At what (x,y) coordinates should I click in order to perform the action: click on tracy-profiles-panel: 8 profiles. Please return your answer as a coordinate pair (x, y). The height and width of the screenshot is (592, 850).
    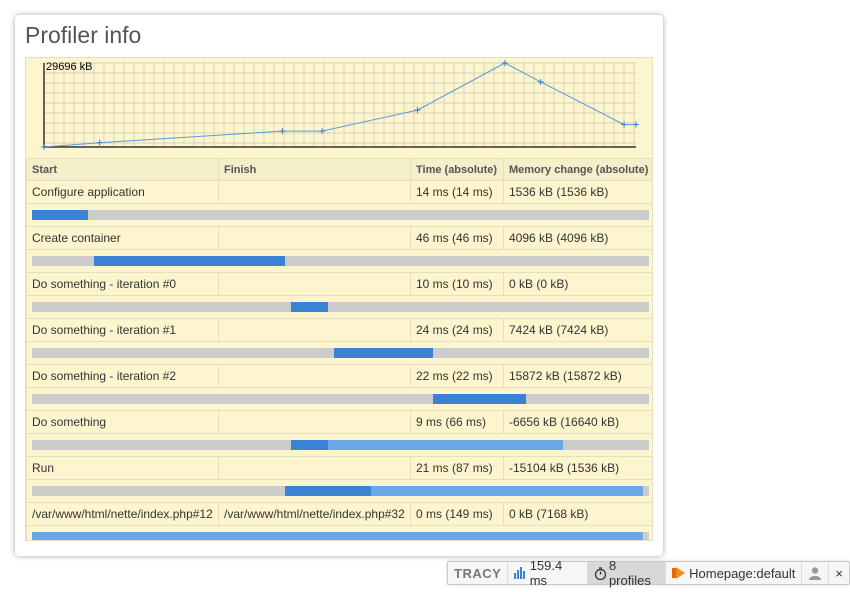
    Looking at the image, I should click on (626, 573).